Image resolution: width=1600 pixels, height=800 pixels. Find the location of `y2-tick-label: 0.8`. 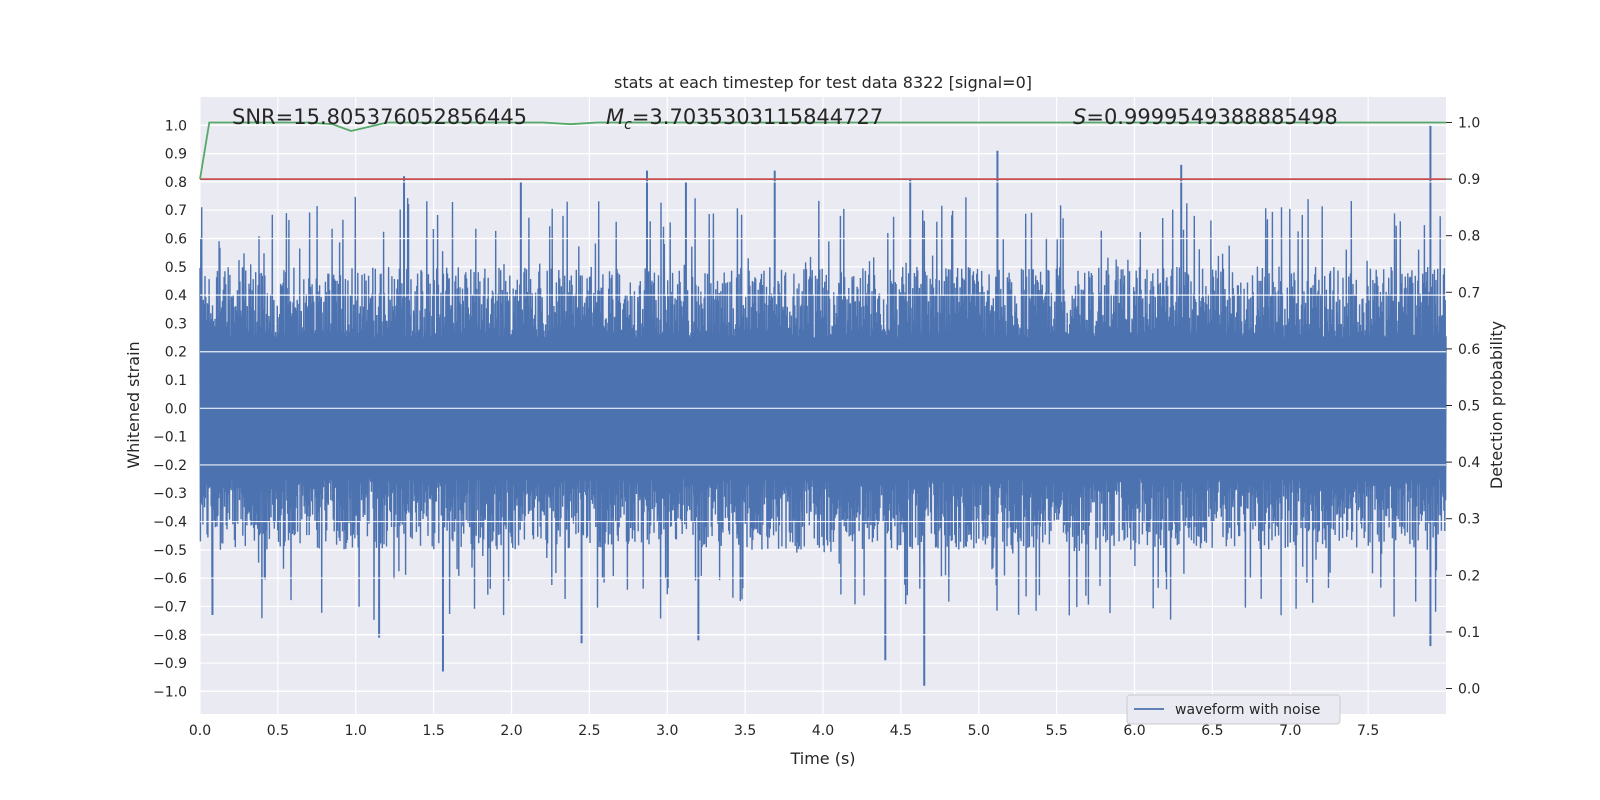

y2-tick-label: 0.8 is located at coordinates (1469, 237).